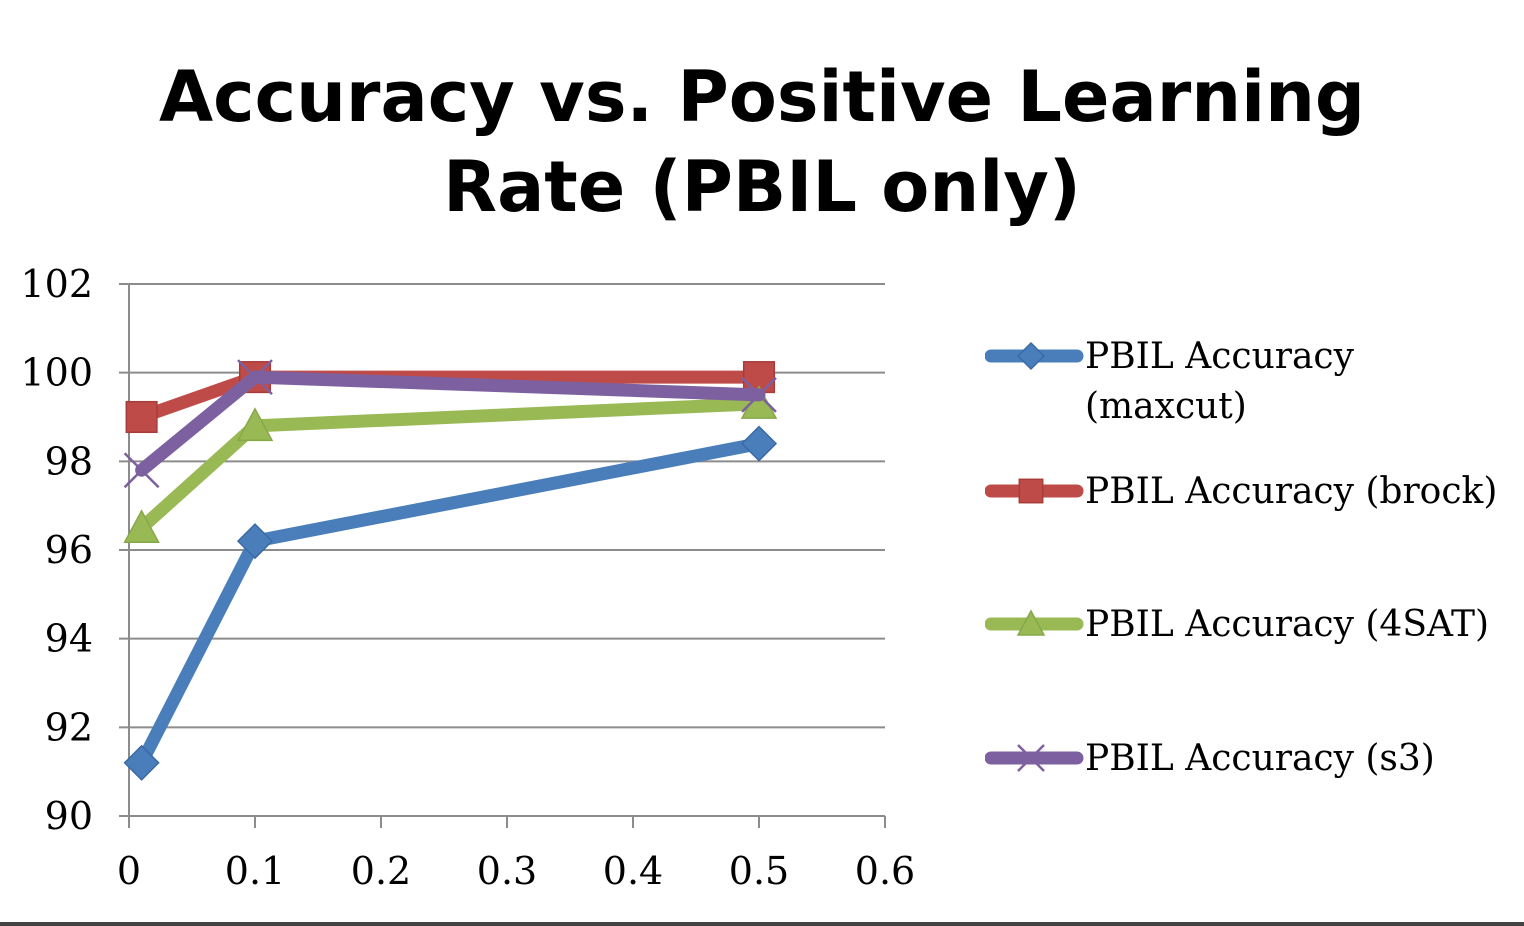 The image size is (1524, 926). What do you see at coordinates (1260, 758) in the screenshot?
I see `legend-label: PBIL Accuracy (s3)` at bounding box center [1260, 758].